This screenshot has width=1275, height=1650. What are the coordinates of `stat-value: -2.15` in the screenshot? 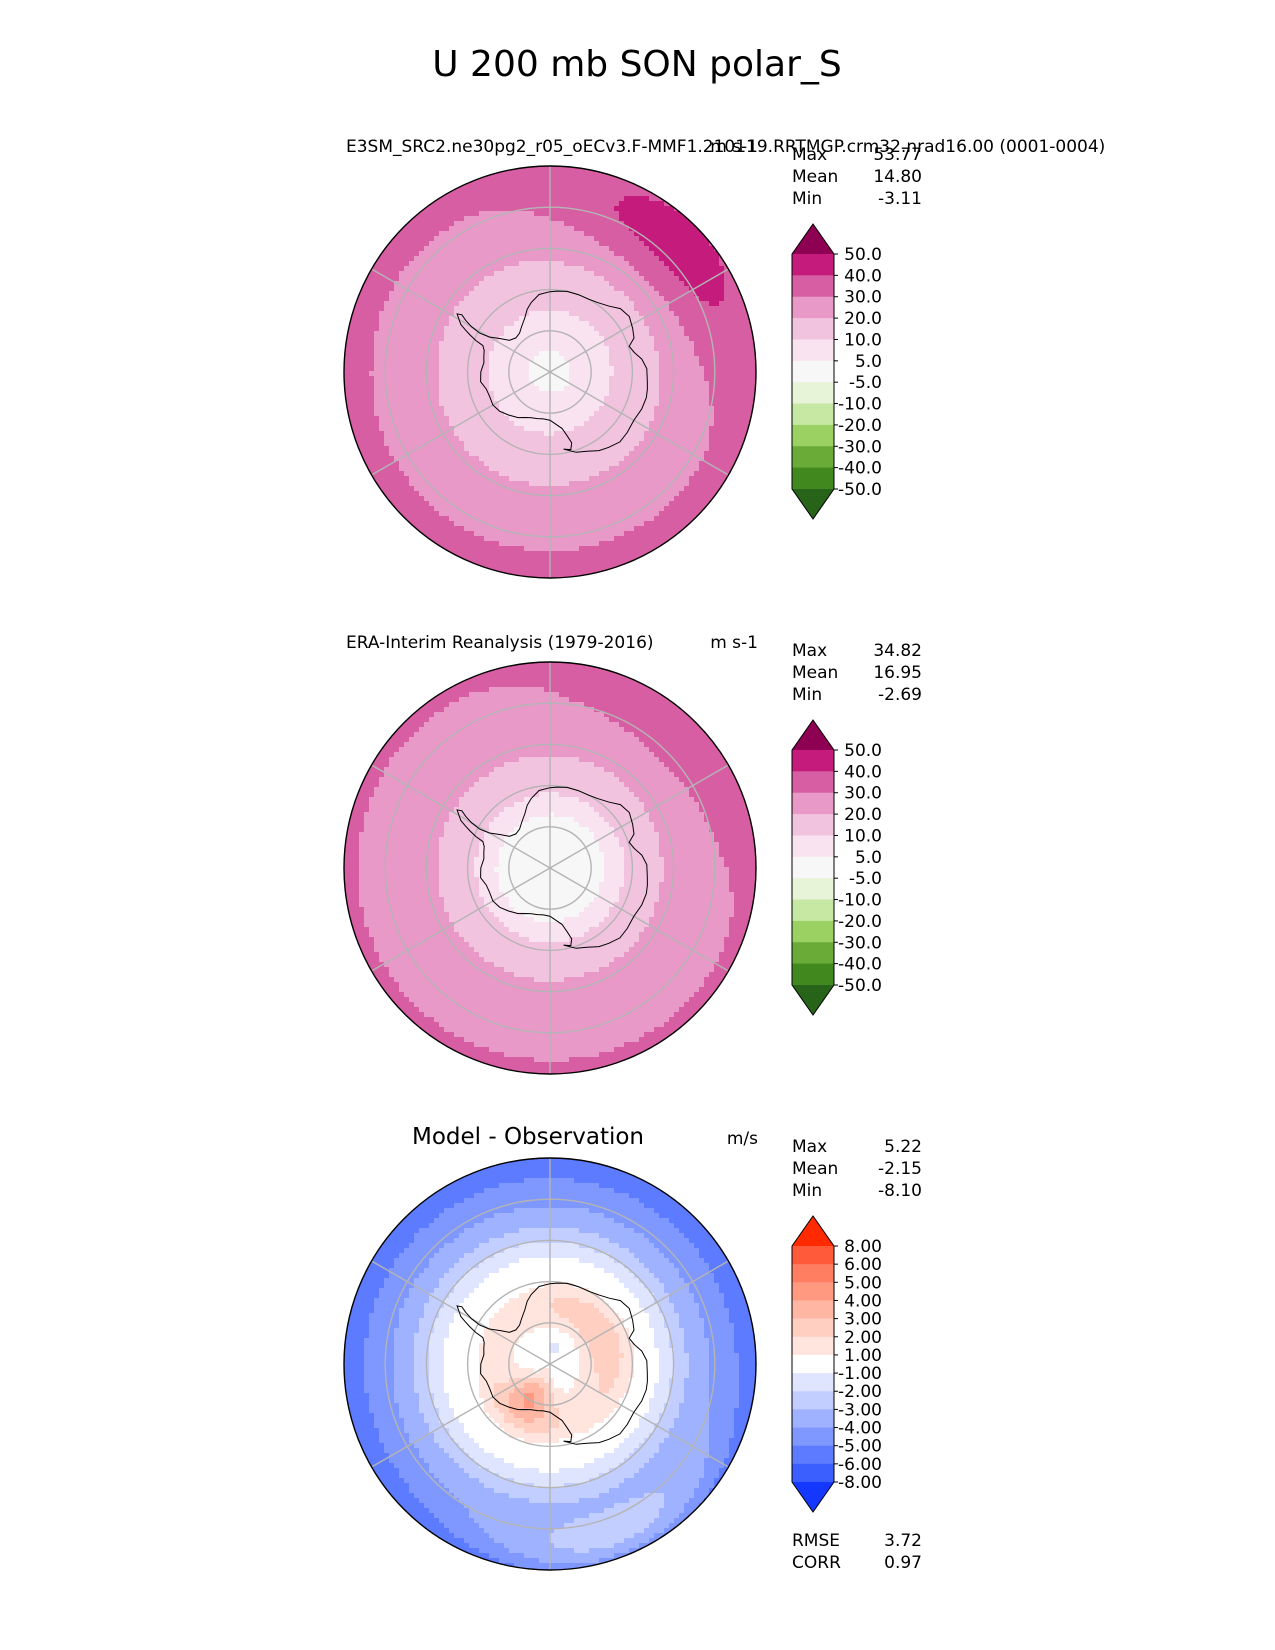 It's located at (900, 1169).